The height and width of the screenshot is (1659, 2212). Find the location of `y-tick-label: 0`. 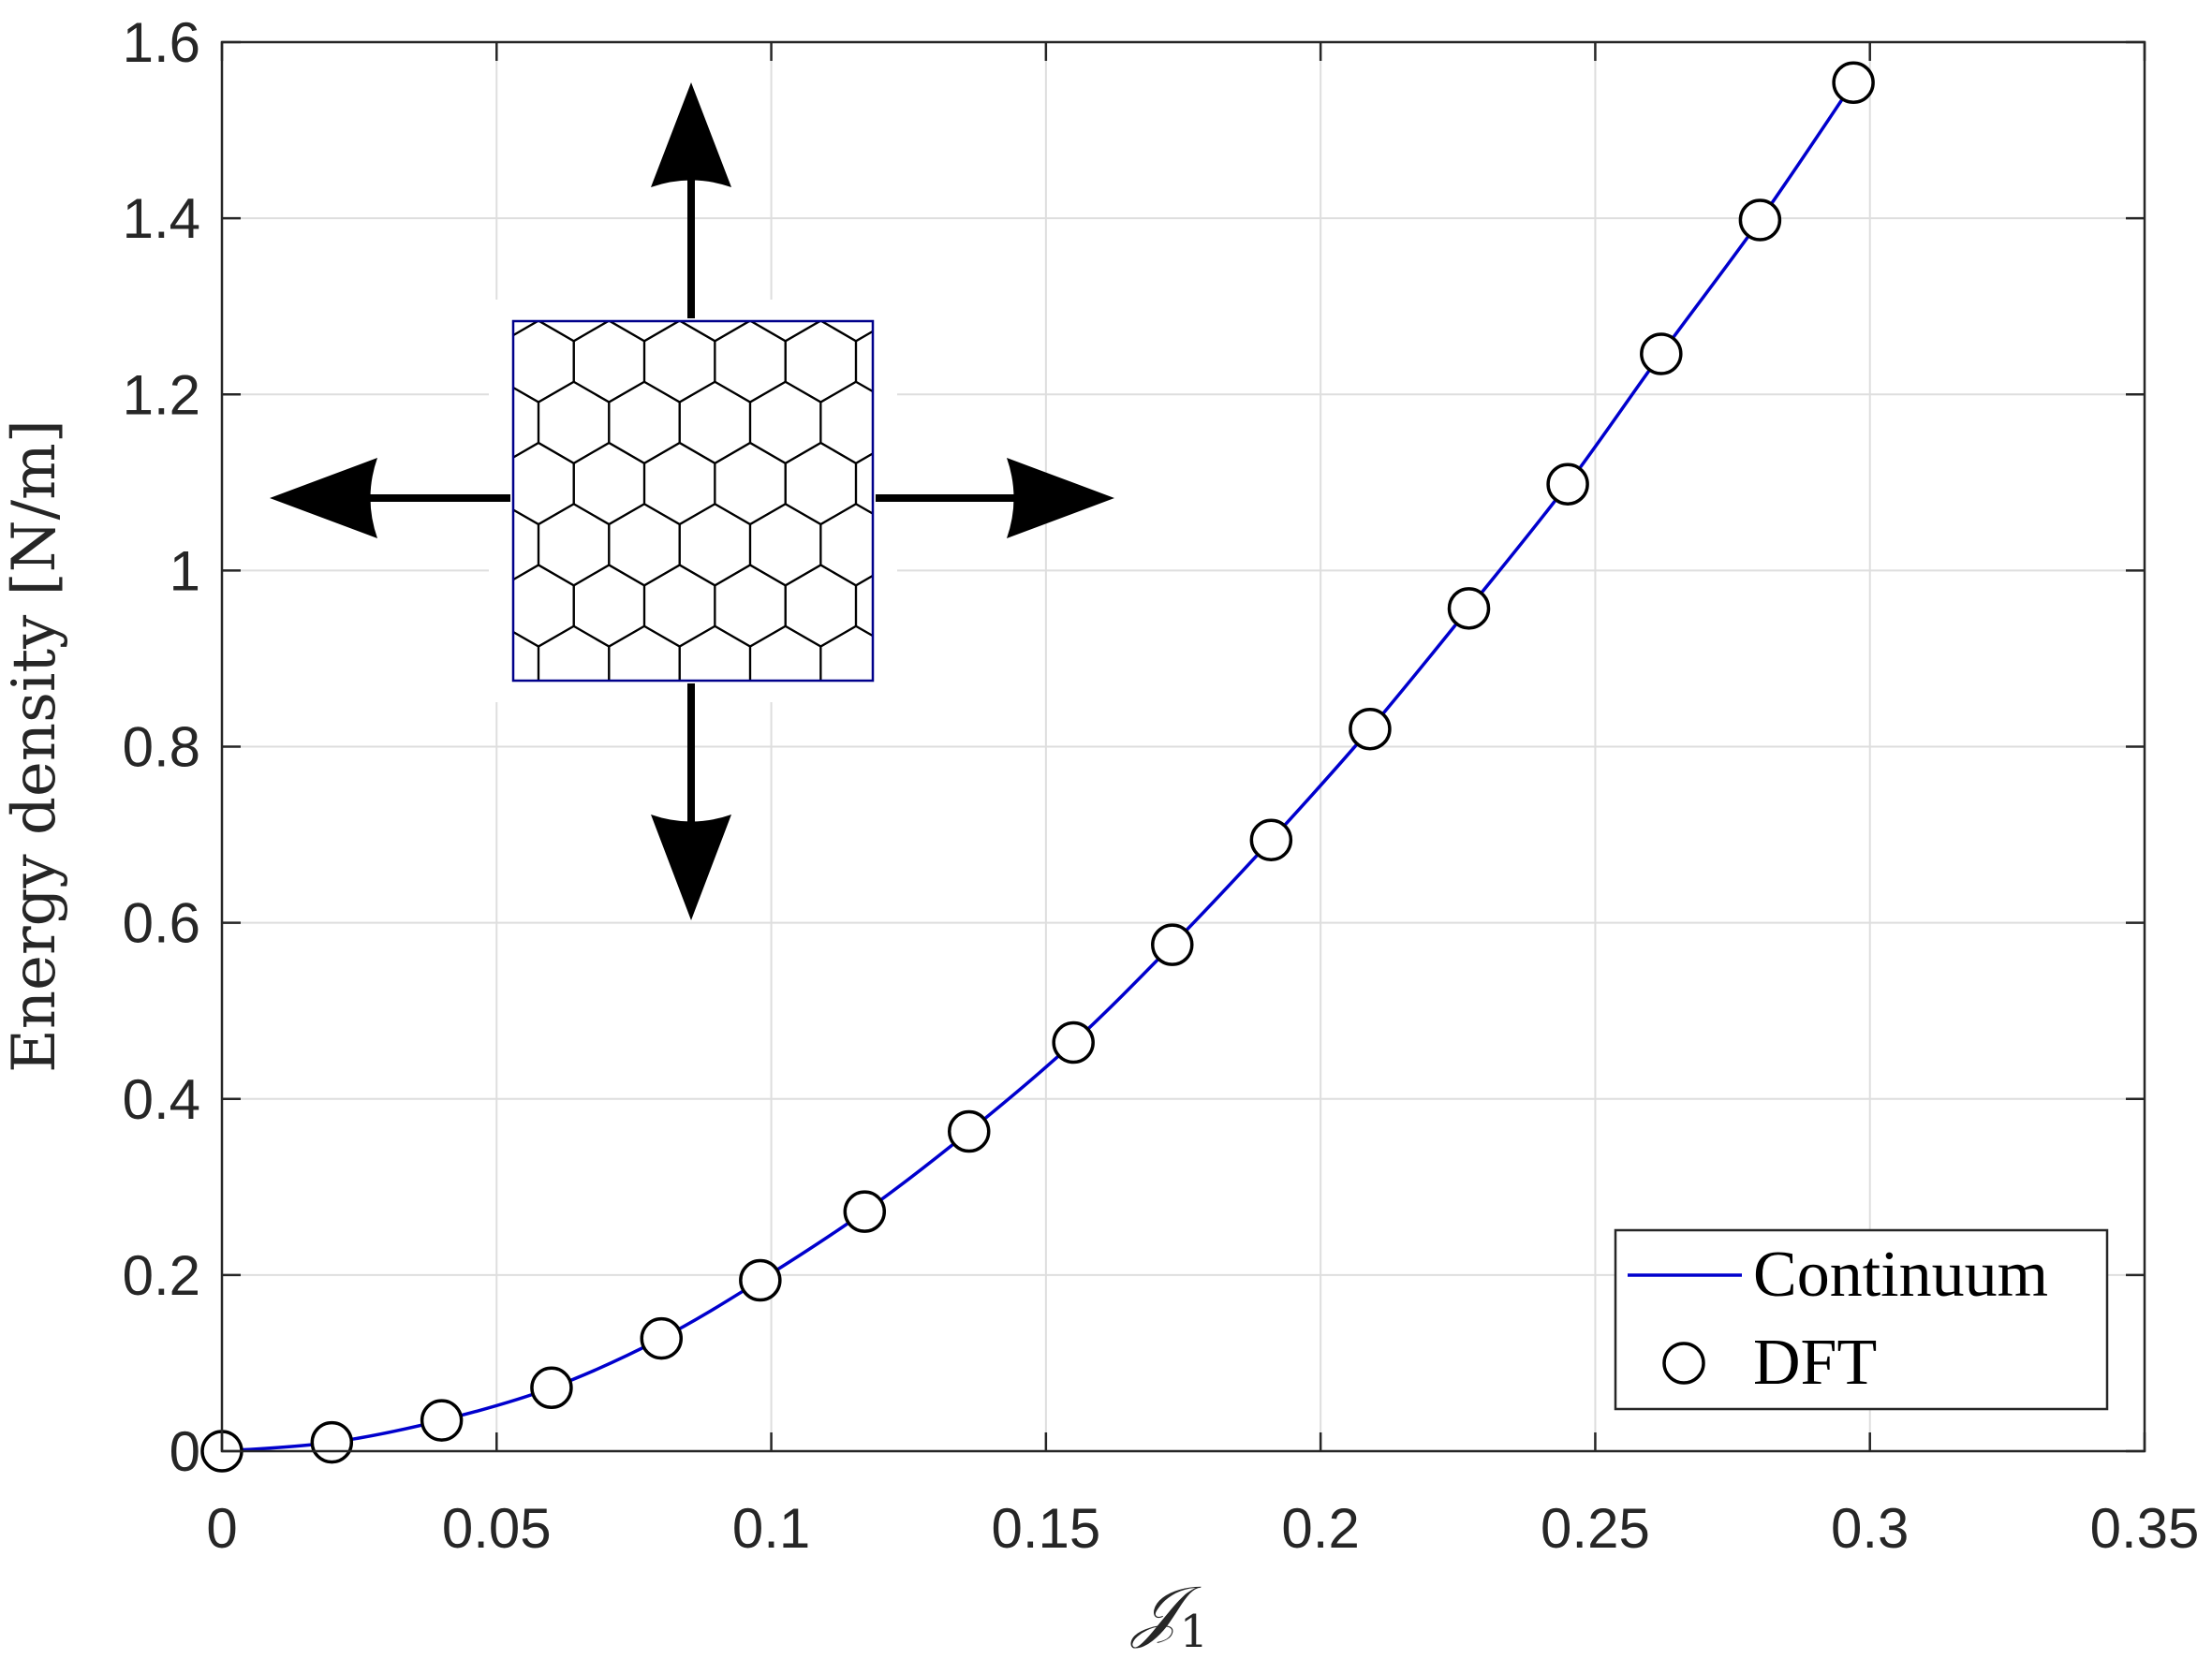

y-tick-label: 0 is located at coordinates (185, 1451).